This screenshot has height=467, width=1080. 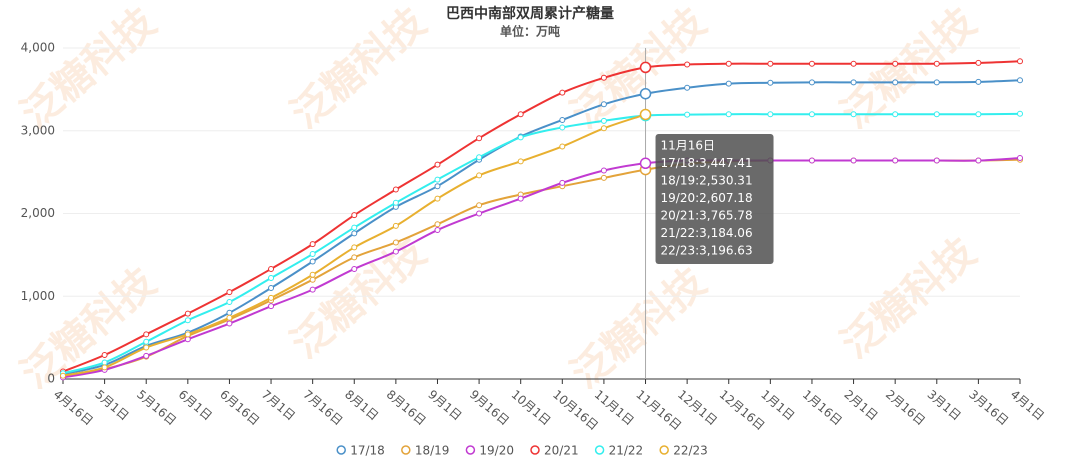 I want to click on chart-subtitle: 单位：万吨, so click(x=530, y=31).